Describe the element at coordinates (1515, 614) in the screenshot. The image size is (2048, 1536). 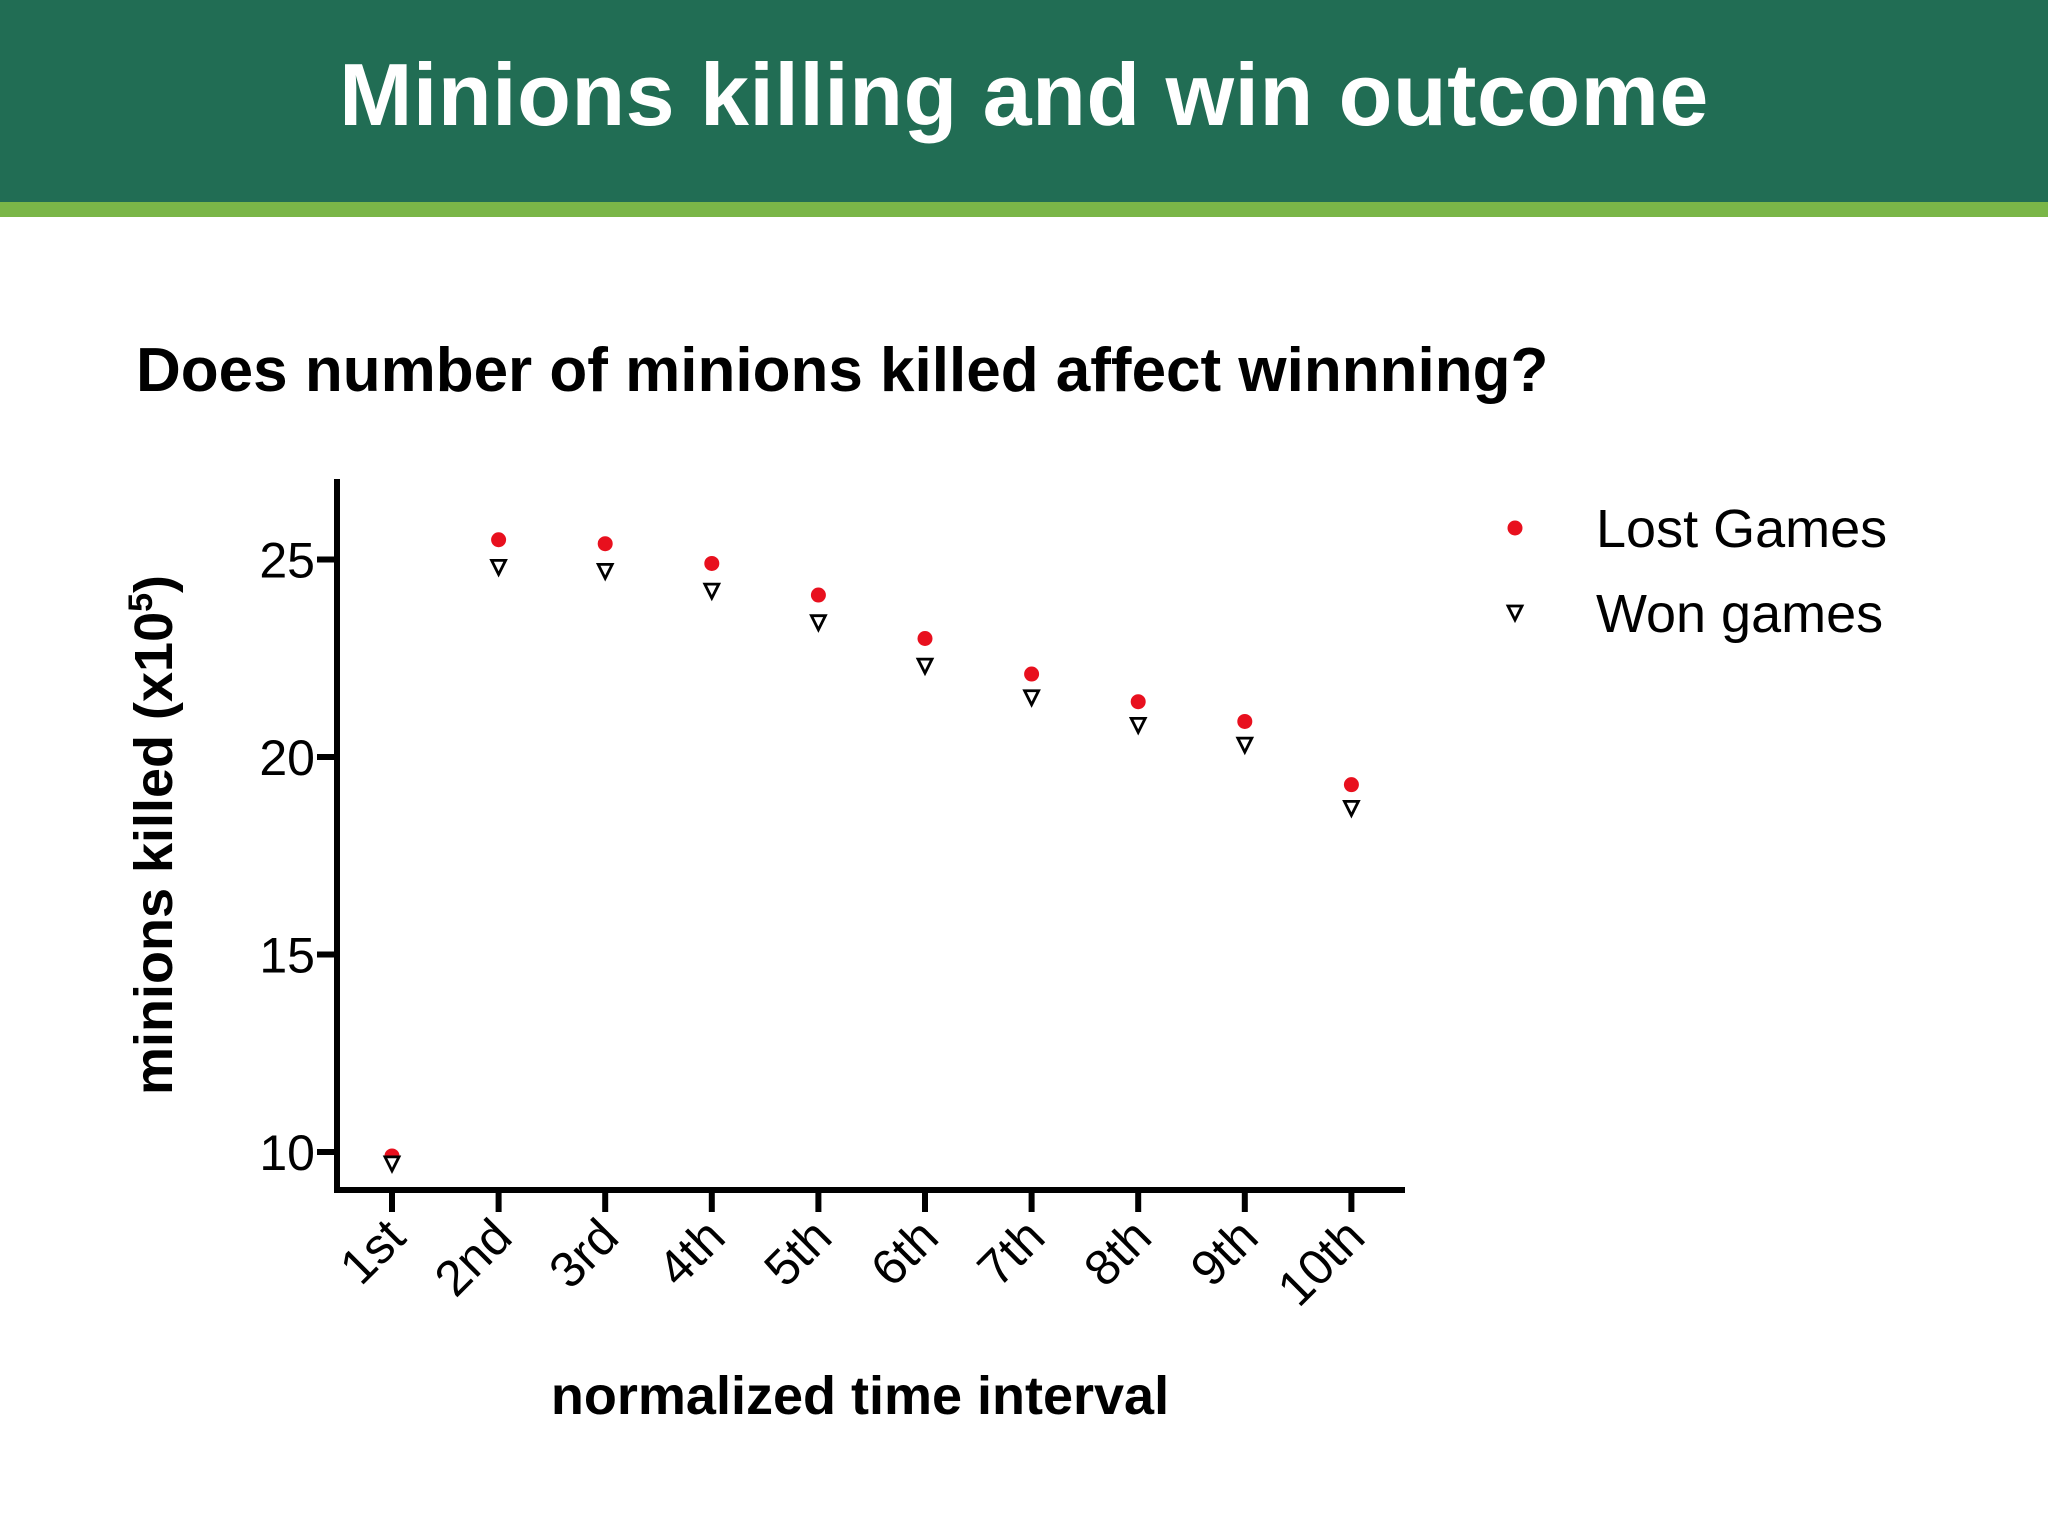
I see `legend-marker-won` at that location.